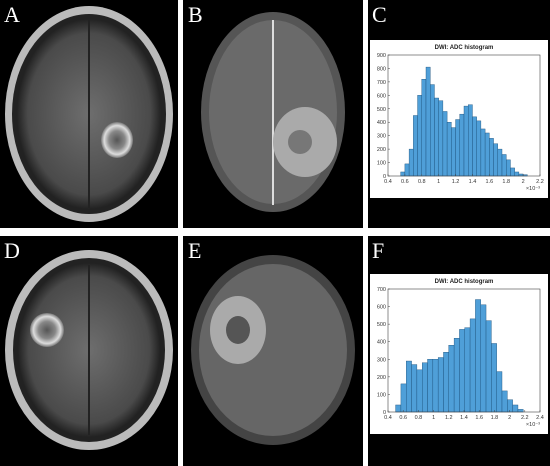  What do you see at coordinates (378, 250) in the screenshot?
I see `panel-label: F` at bounding box center [378, 250].